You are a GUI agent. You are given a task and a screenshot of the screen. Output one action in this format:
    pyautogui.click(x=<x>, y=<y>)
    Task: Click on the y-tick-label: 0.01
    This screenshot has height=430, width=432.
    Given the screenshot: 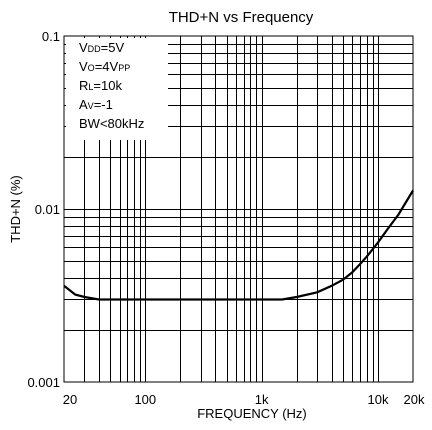 What is the action you would take?
    pyautogui.click(x=47, y=209)
    